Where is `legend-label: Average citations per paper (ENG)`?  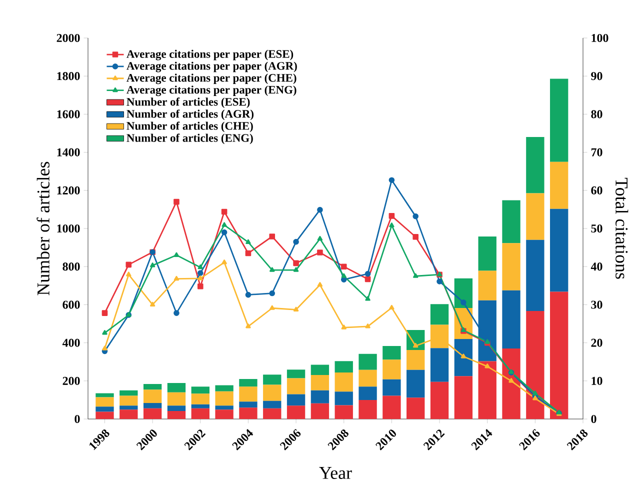 legend-label: Average citations per paper (ENG) is located at coordinates (211, 91).